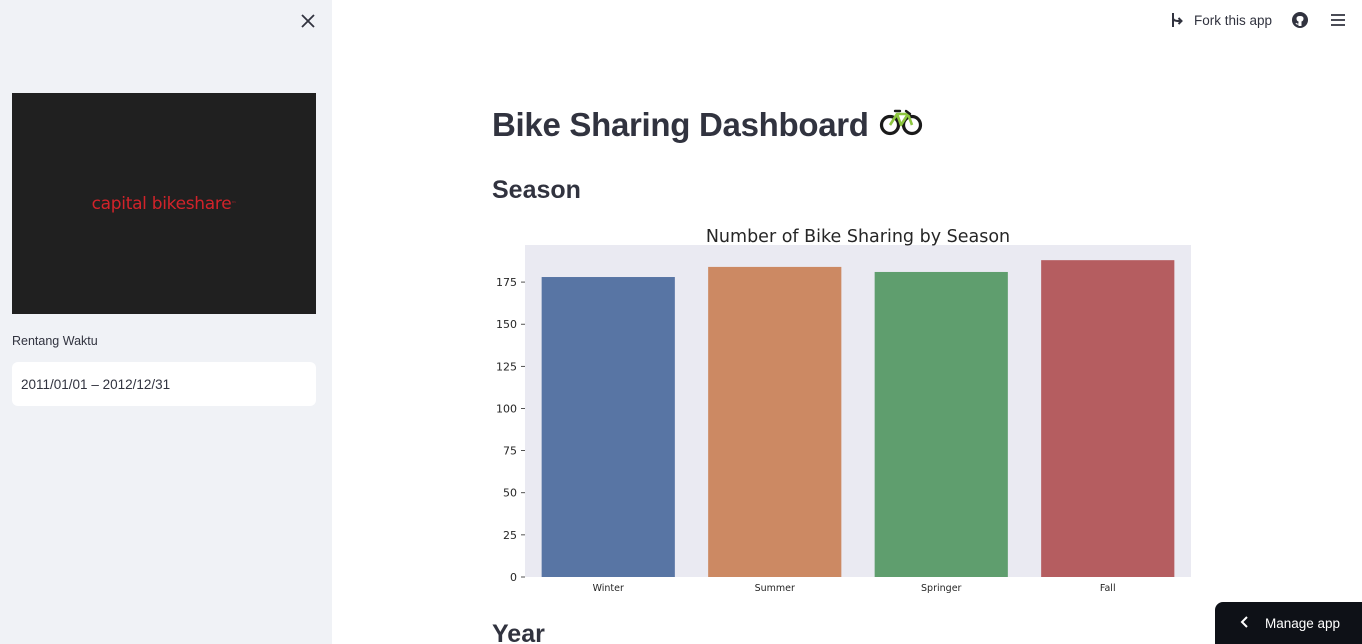 This screenshot has height=644, width=1362. What do you see at coordinates (775, 588) in the screenshot?
I see `x-tick-label: Summer` at bounding box center [775, 588].